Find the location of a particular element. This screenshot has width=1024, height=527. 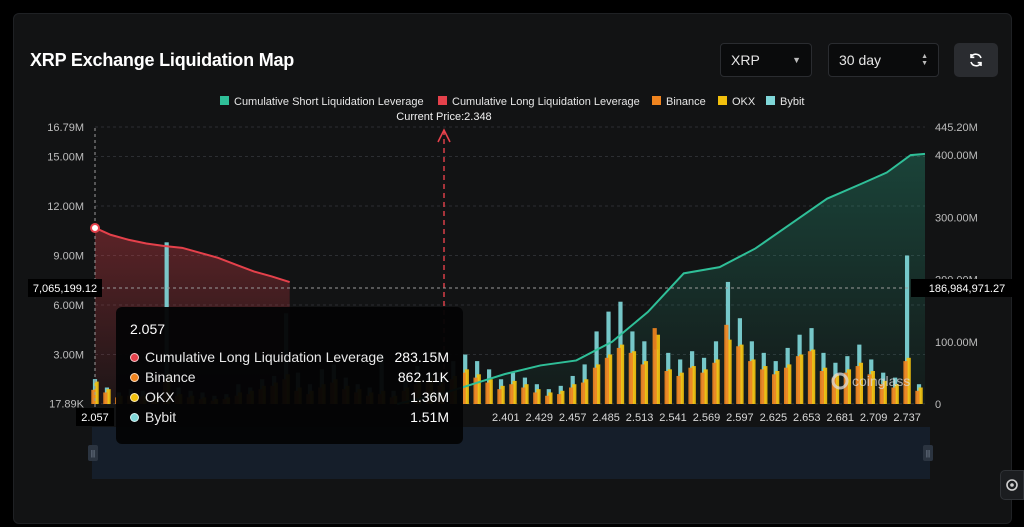

caret-down-icon: ▼ is located at coordinates (796, 60).